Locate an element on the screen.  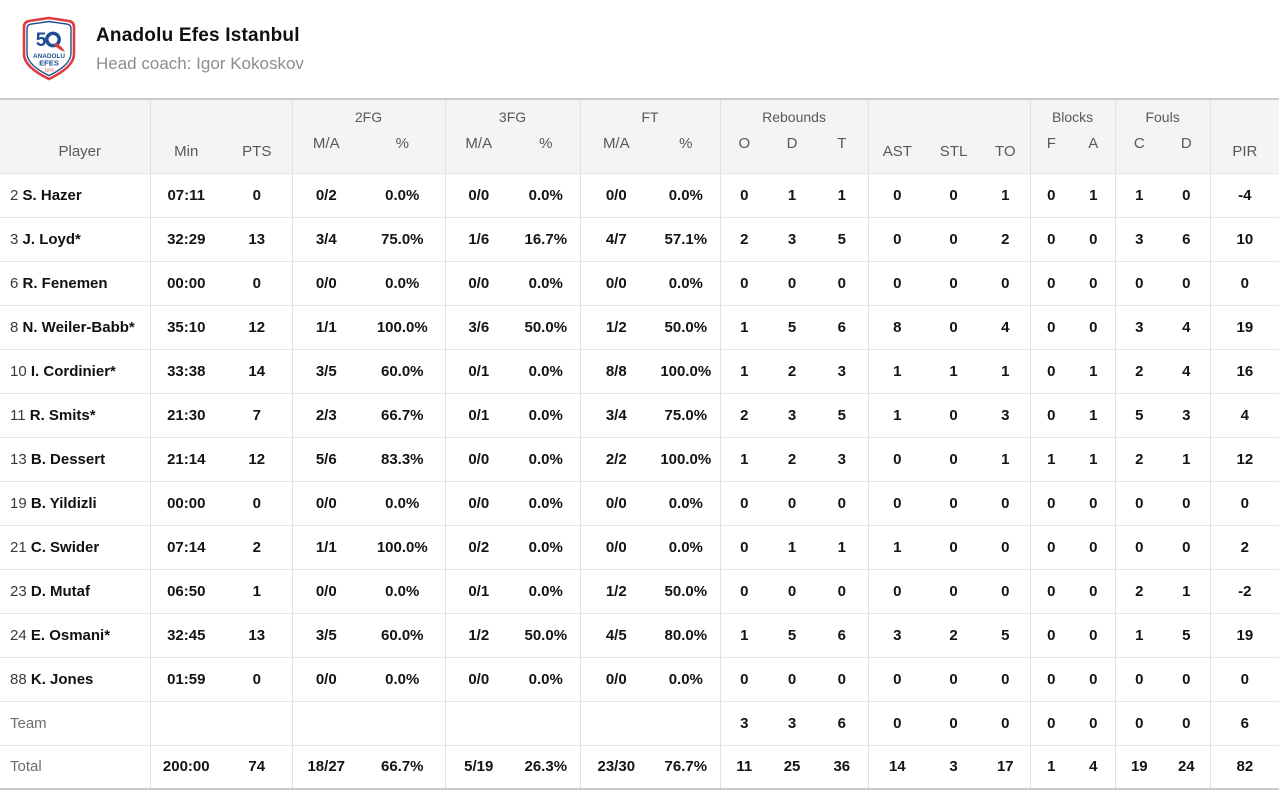
stat-cell-rd: 25 is located at coordinates (792, 766).